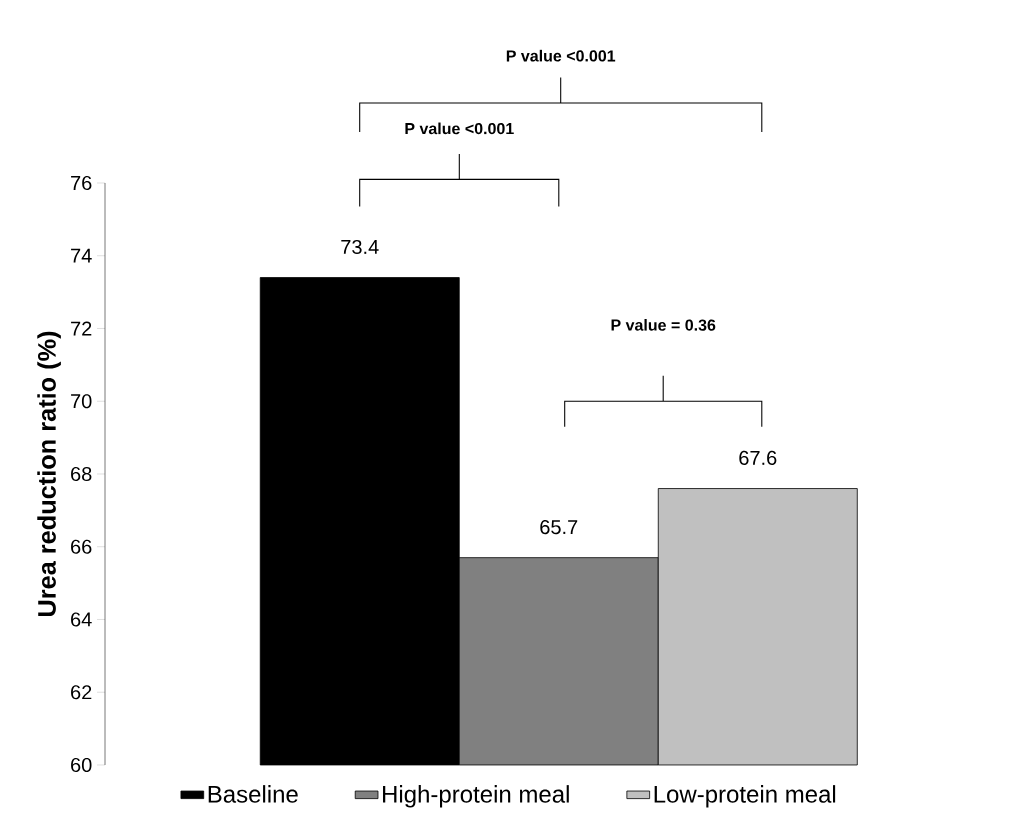 This screenshot has width=1015, height=832. What do you see at coordinates (49, 474) in the screenshot?
I see `y-axis-title: Urea reduction ratio (%)` at bounding box center [49, 474].